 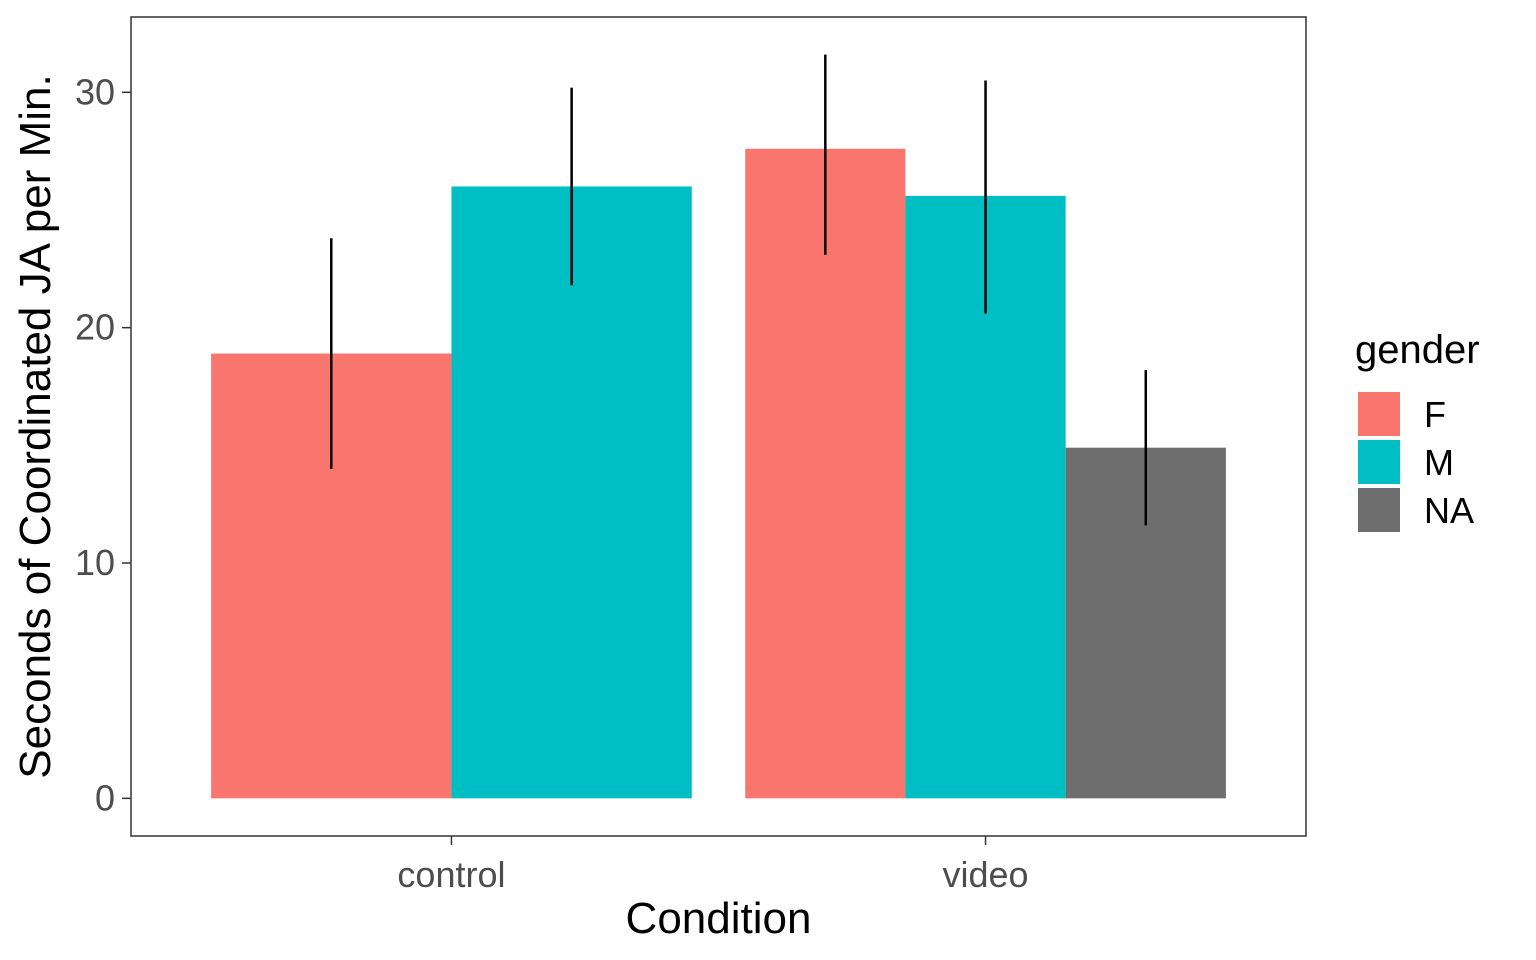 What do you see at coordinates (1379, 414) in the screenshot?
I see `legend-key-f` at bounding box center [1379, 414].